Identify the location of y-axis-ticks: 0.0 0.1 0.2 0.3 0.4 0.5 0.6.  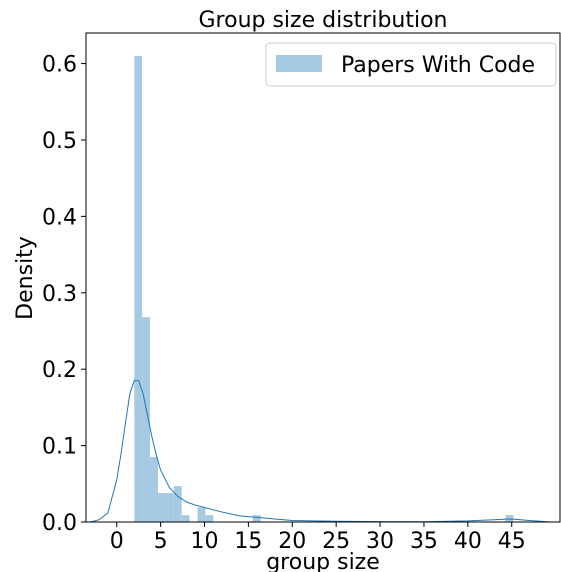
(64, 294).